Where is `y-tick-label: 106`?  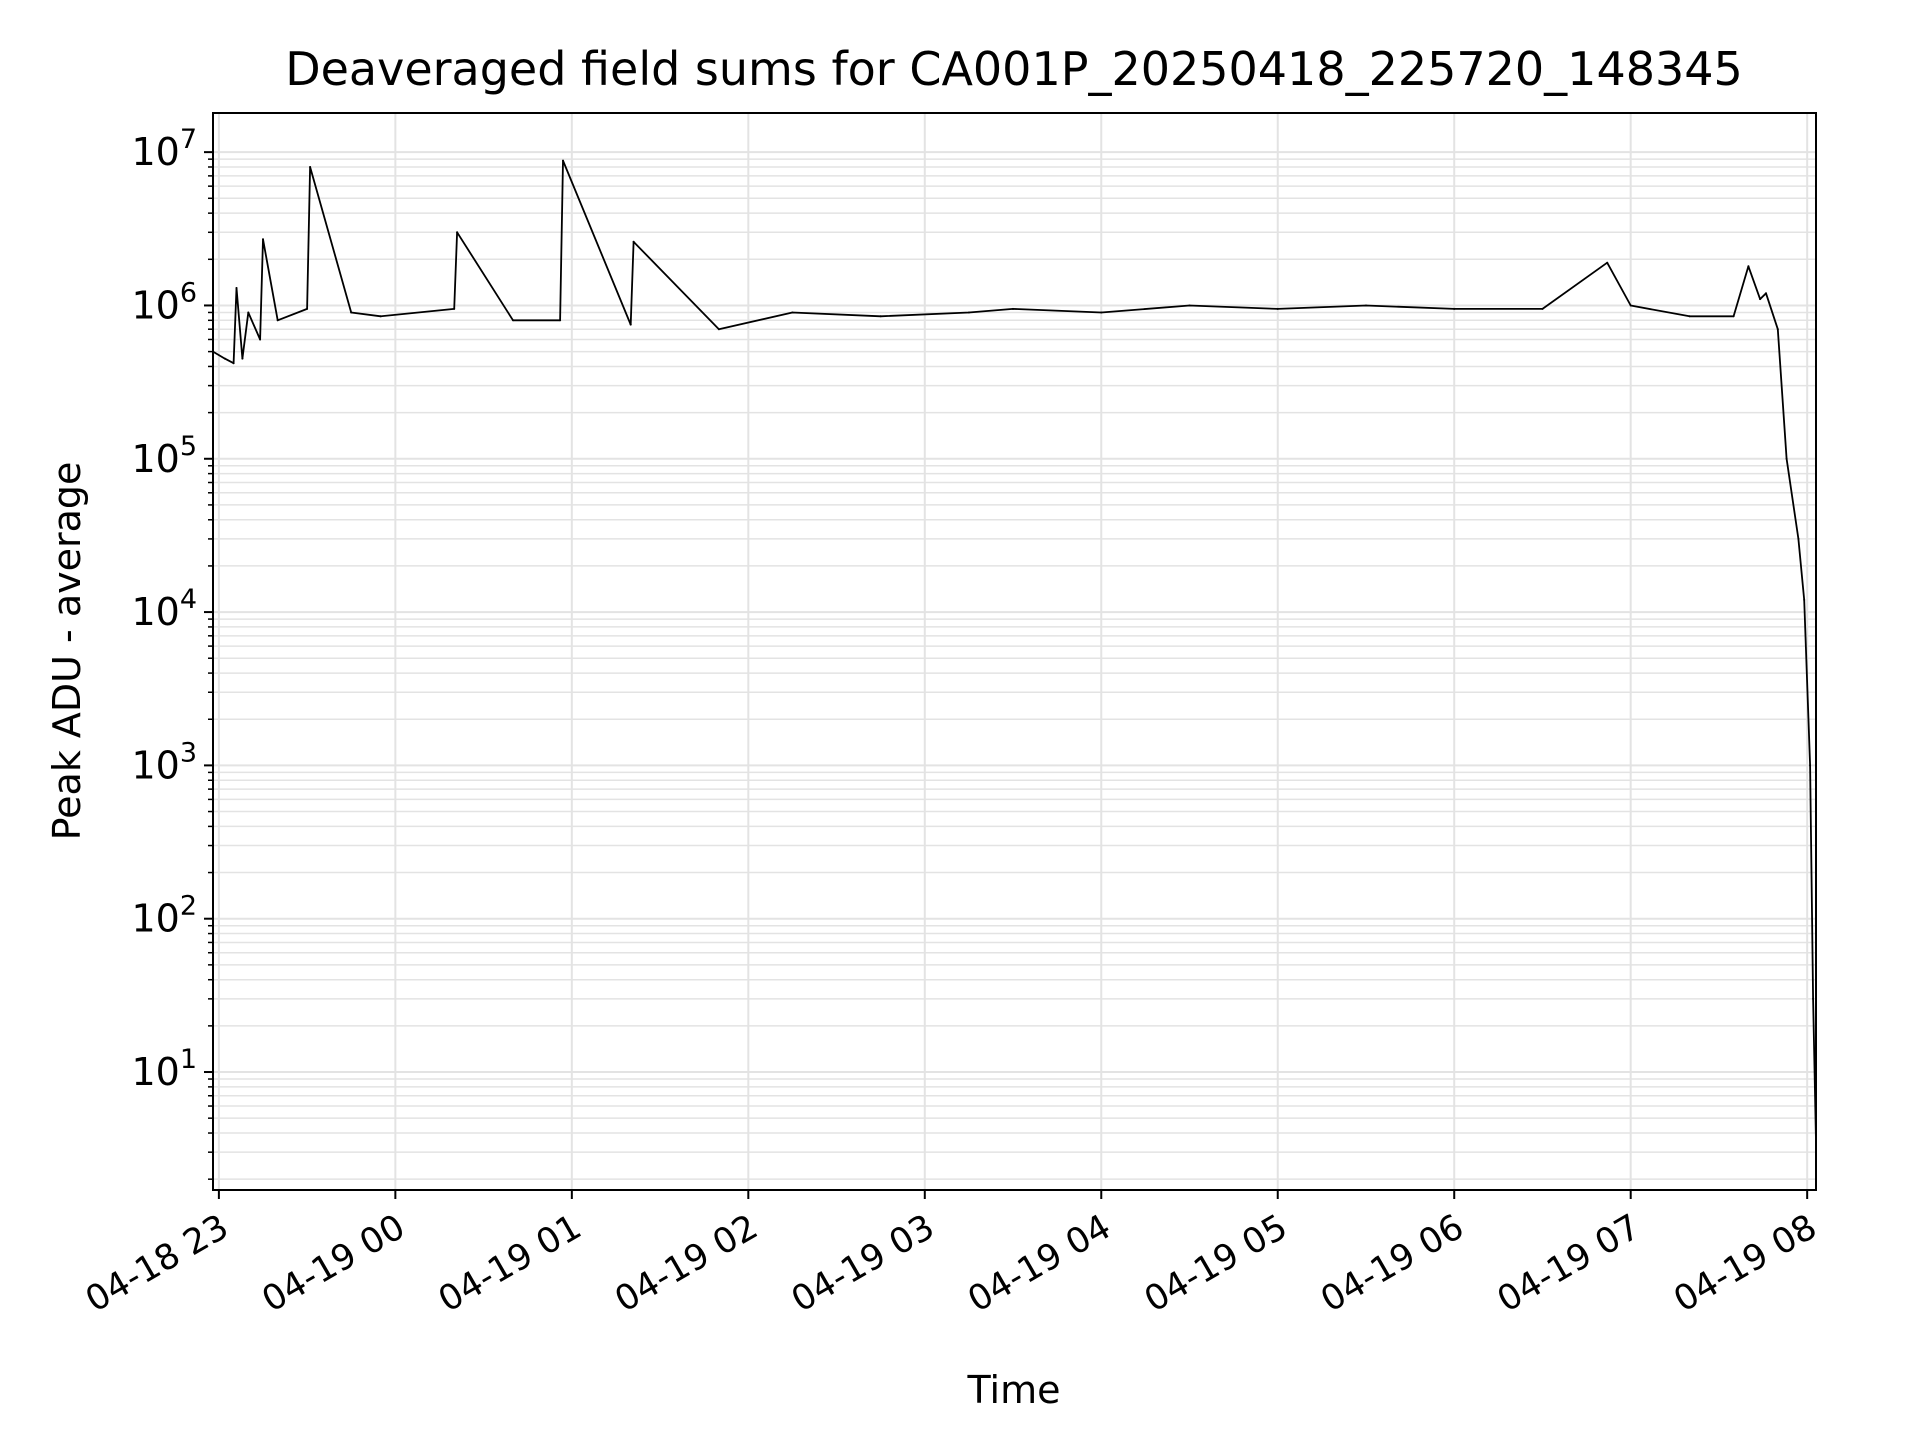 y-tick-label: 106 is located at coordinates (164, 302).